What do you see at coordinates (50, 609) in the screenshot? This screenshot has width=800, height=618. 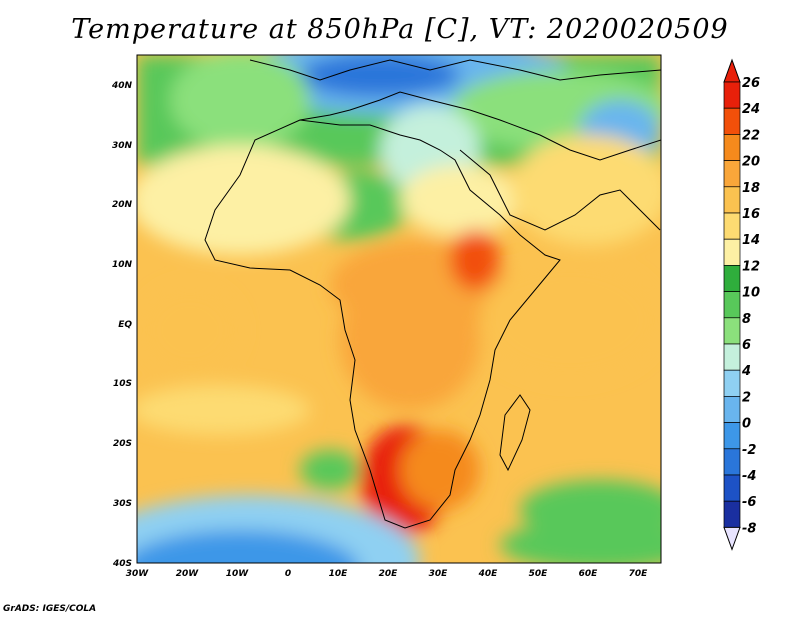 I see `credit-text: GrADS: IGES/COLA` at bounding box center [50, 609].